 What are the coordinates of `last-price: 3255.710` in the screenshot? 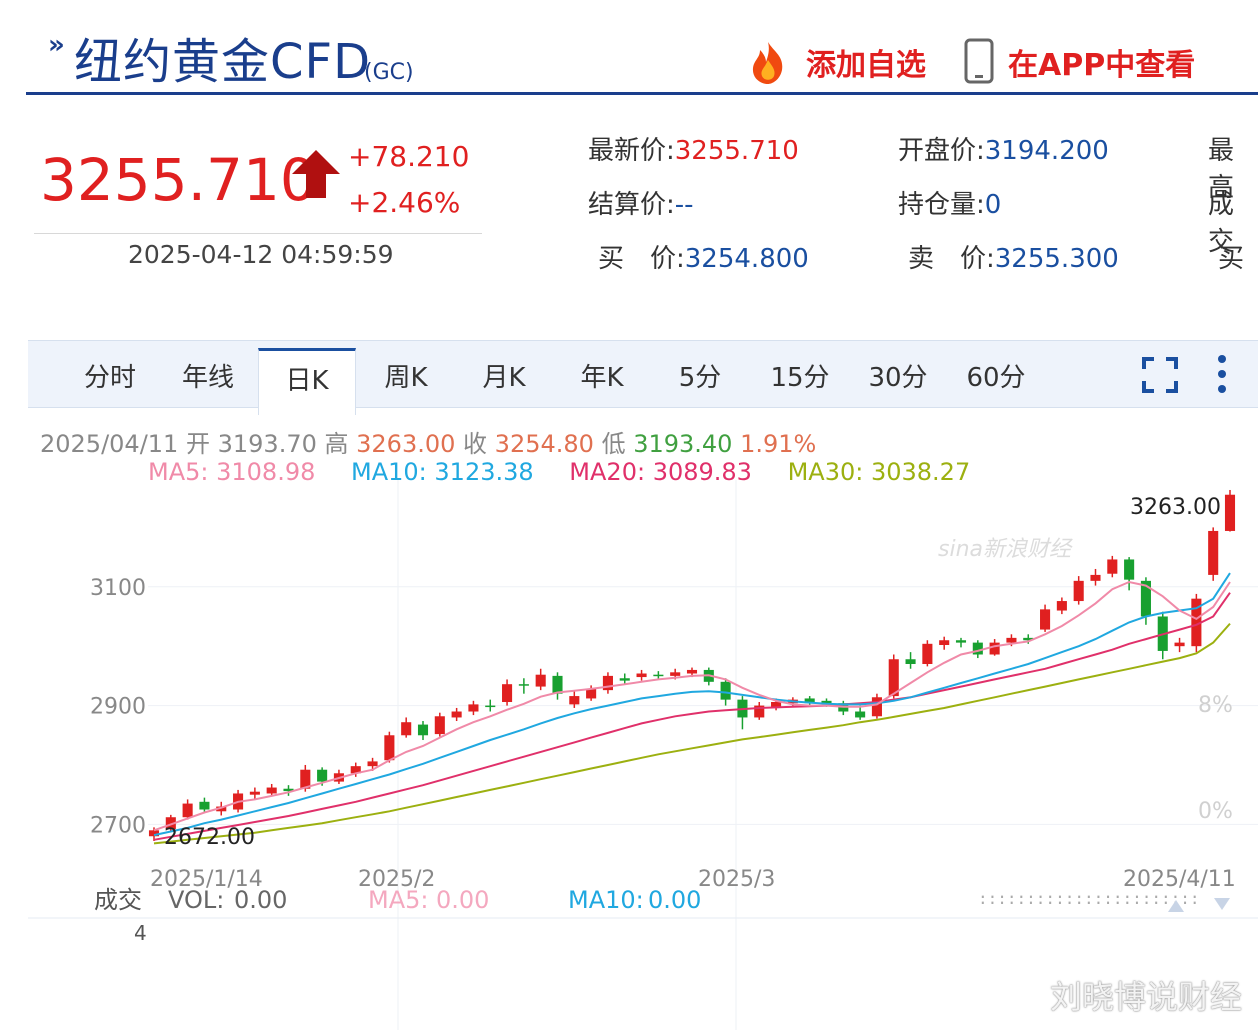 It's located at (178, 180).